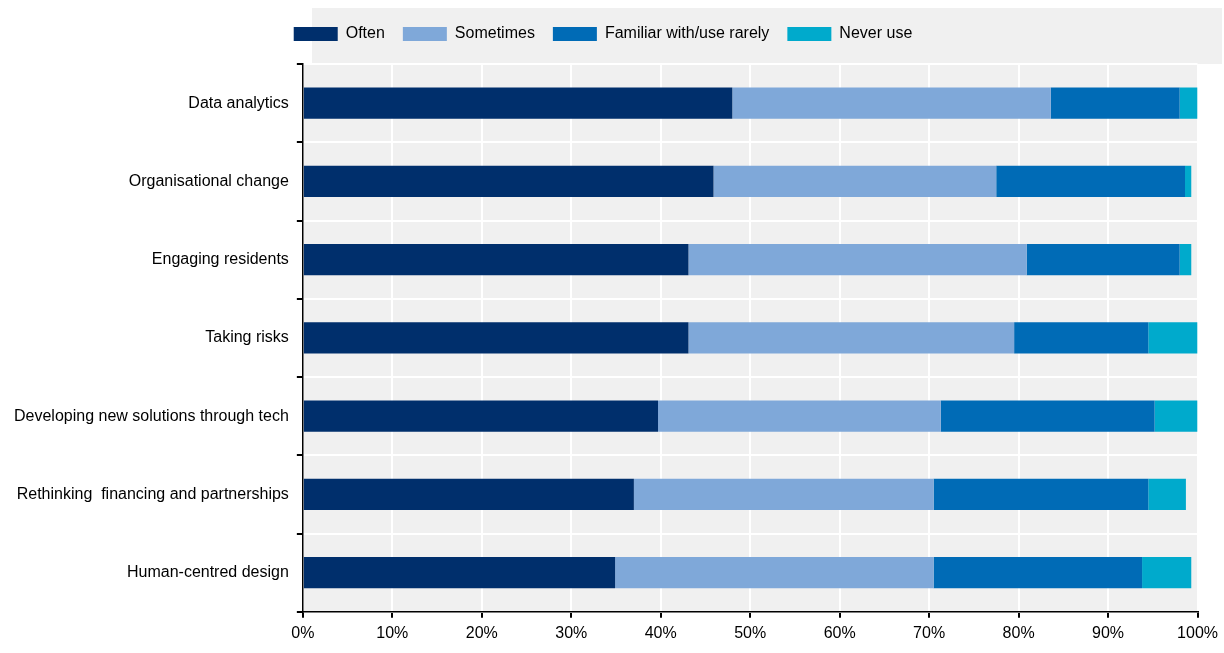  I want to click on x-tick-label: 30%, so click(571, 632).